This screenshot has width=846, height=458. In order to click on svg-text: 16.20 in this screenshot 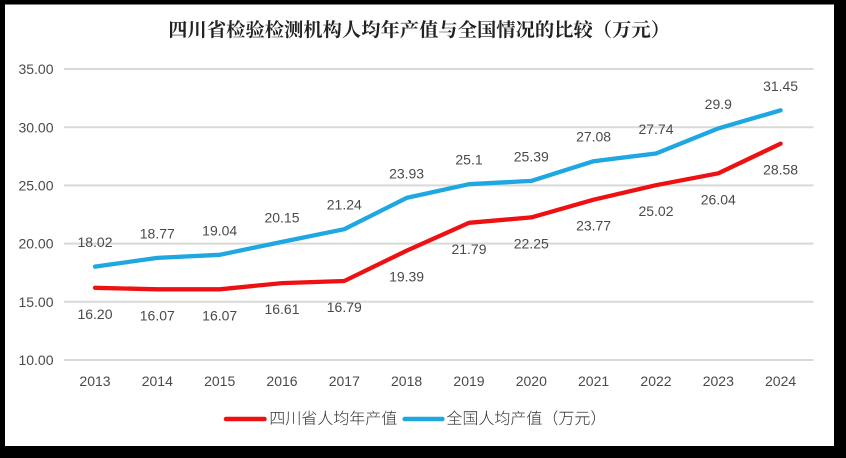, I will do `click(94, 314)`.